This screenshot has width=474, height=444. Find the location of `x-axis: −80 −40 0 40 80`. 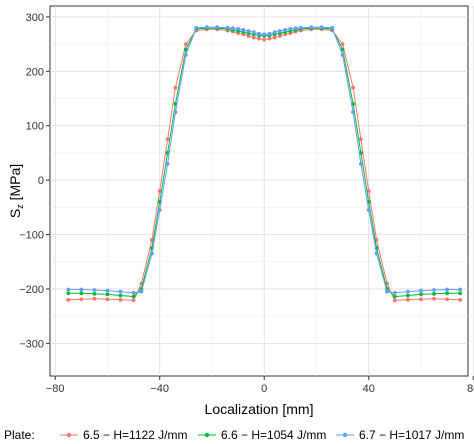

x-axis: −80 −40 0 40 80 is located at coordinates (260, 385).